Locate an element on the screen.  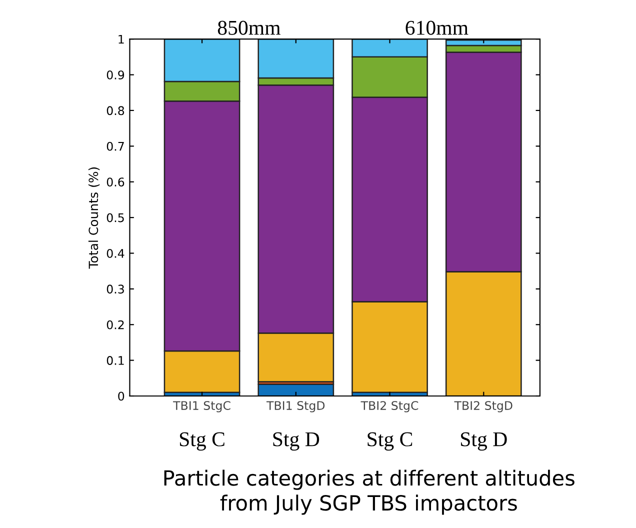
x-axis-title: Particle categories at different altitudes from July SGP TBS impactors is located at coordinates (369, 492).